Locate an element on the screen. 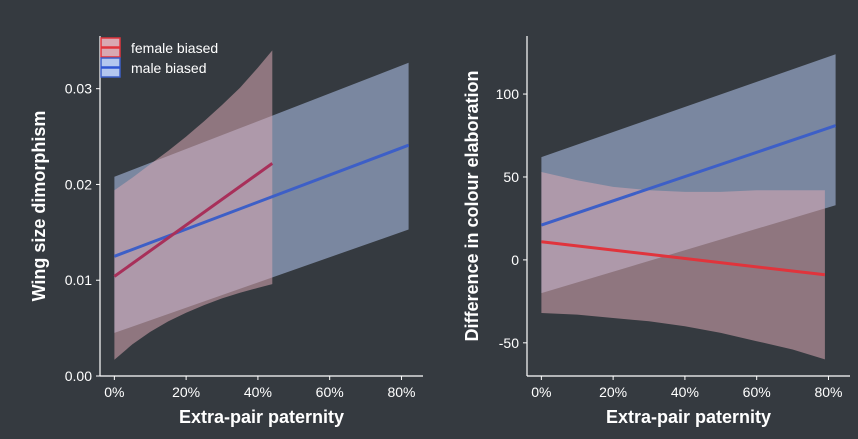  y-tick-label: 0.03 is located at coordinates (78, 89).